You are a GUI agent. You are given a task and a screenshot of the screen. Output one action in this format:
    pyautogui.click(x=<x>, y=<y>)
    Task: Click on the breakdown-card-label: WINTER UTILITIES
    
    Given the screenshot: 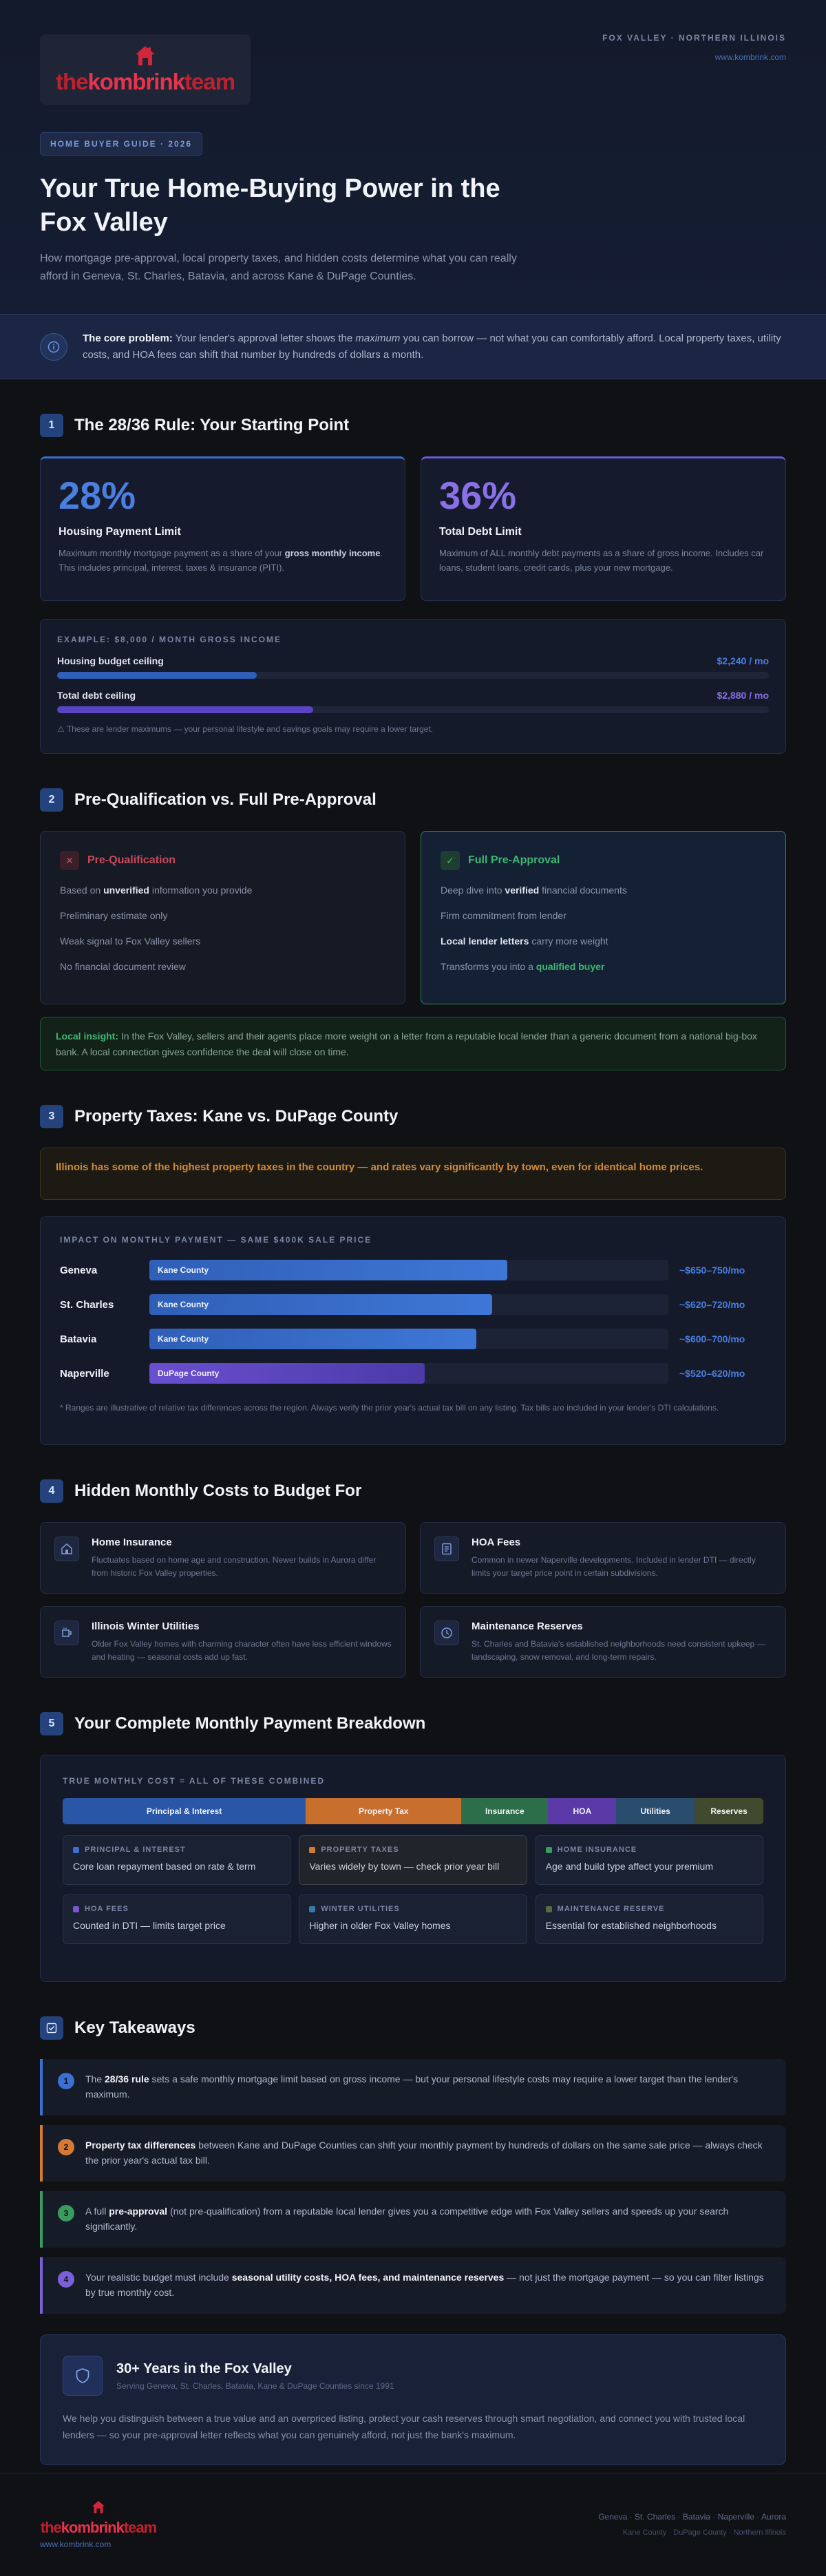 What is the action you would take?
    pyautogui.click(x=413, y=1909)
    